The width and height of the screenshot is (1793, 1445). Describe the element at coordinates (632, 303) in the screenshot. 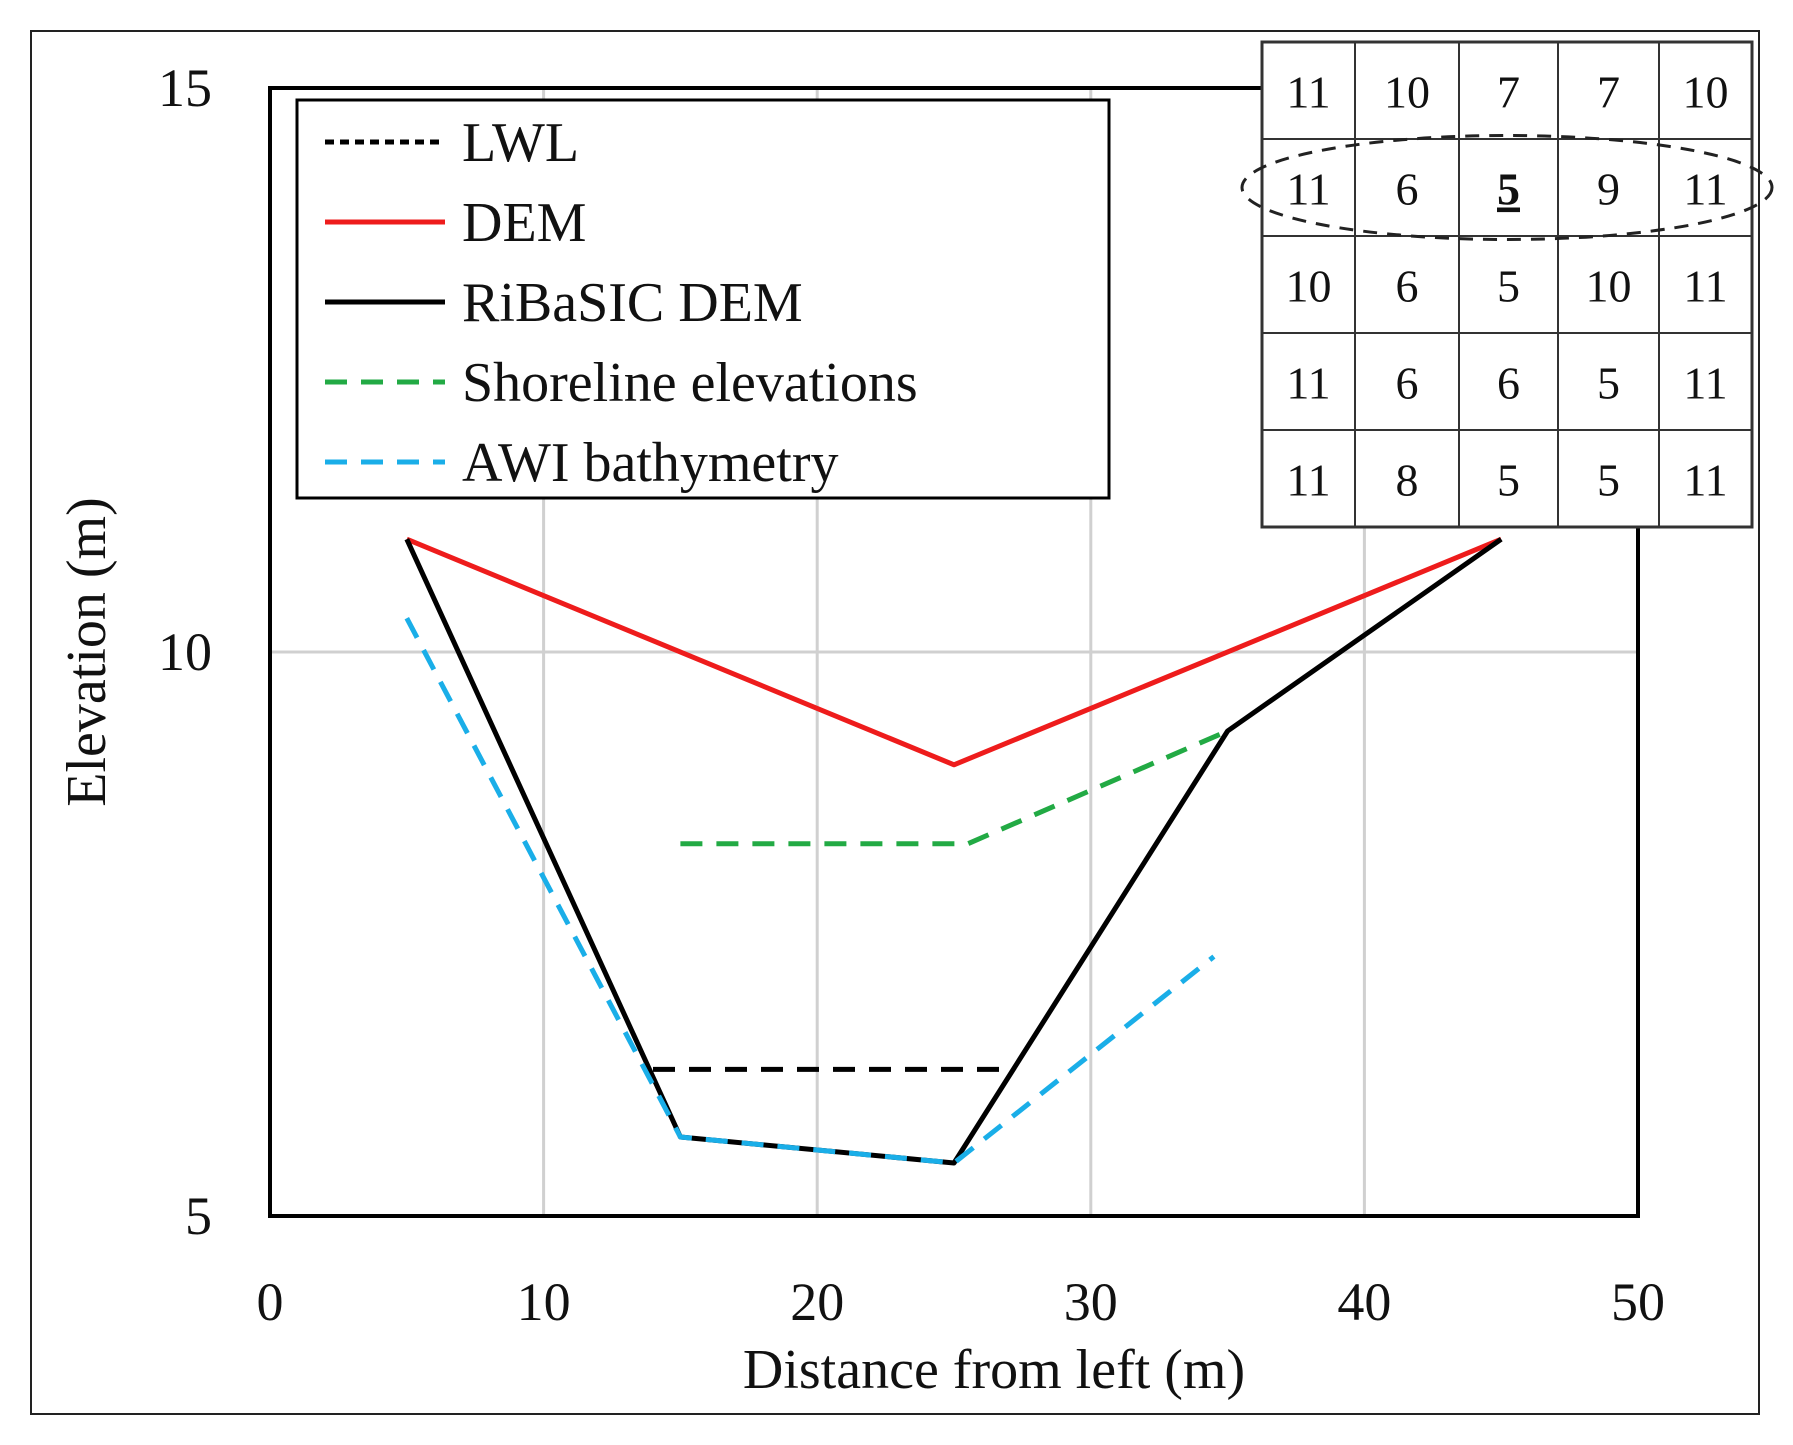

I see `legend-label: RiBaSIC DEM` at that location.